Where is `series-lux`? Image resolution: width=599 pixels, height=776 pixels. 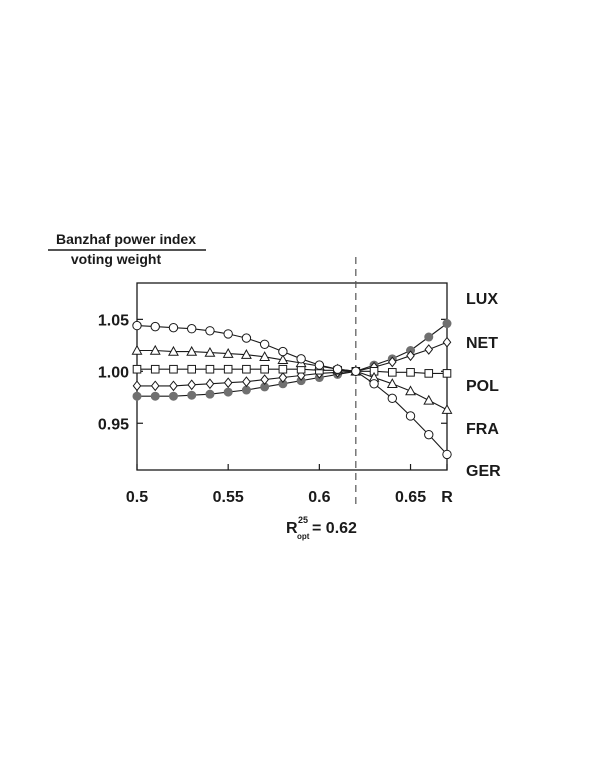 series-lux is located at coordinates (292, 360).